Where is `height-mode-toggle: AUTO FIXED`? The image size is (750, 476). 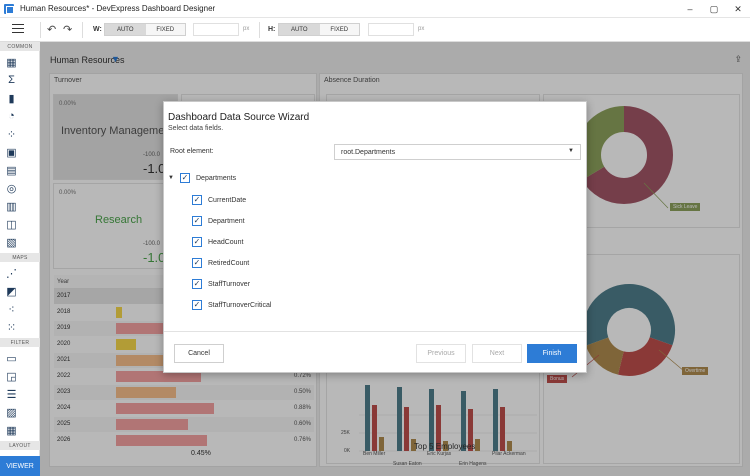
height-mode-toggle: AUTO FIXED is located at coordinates (319, 29).